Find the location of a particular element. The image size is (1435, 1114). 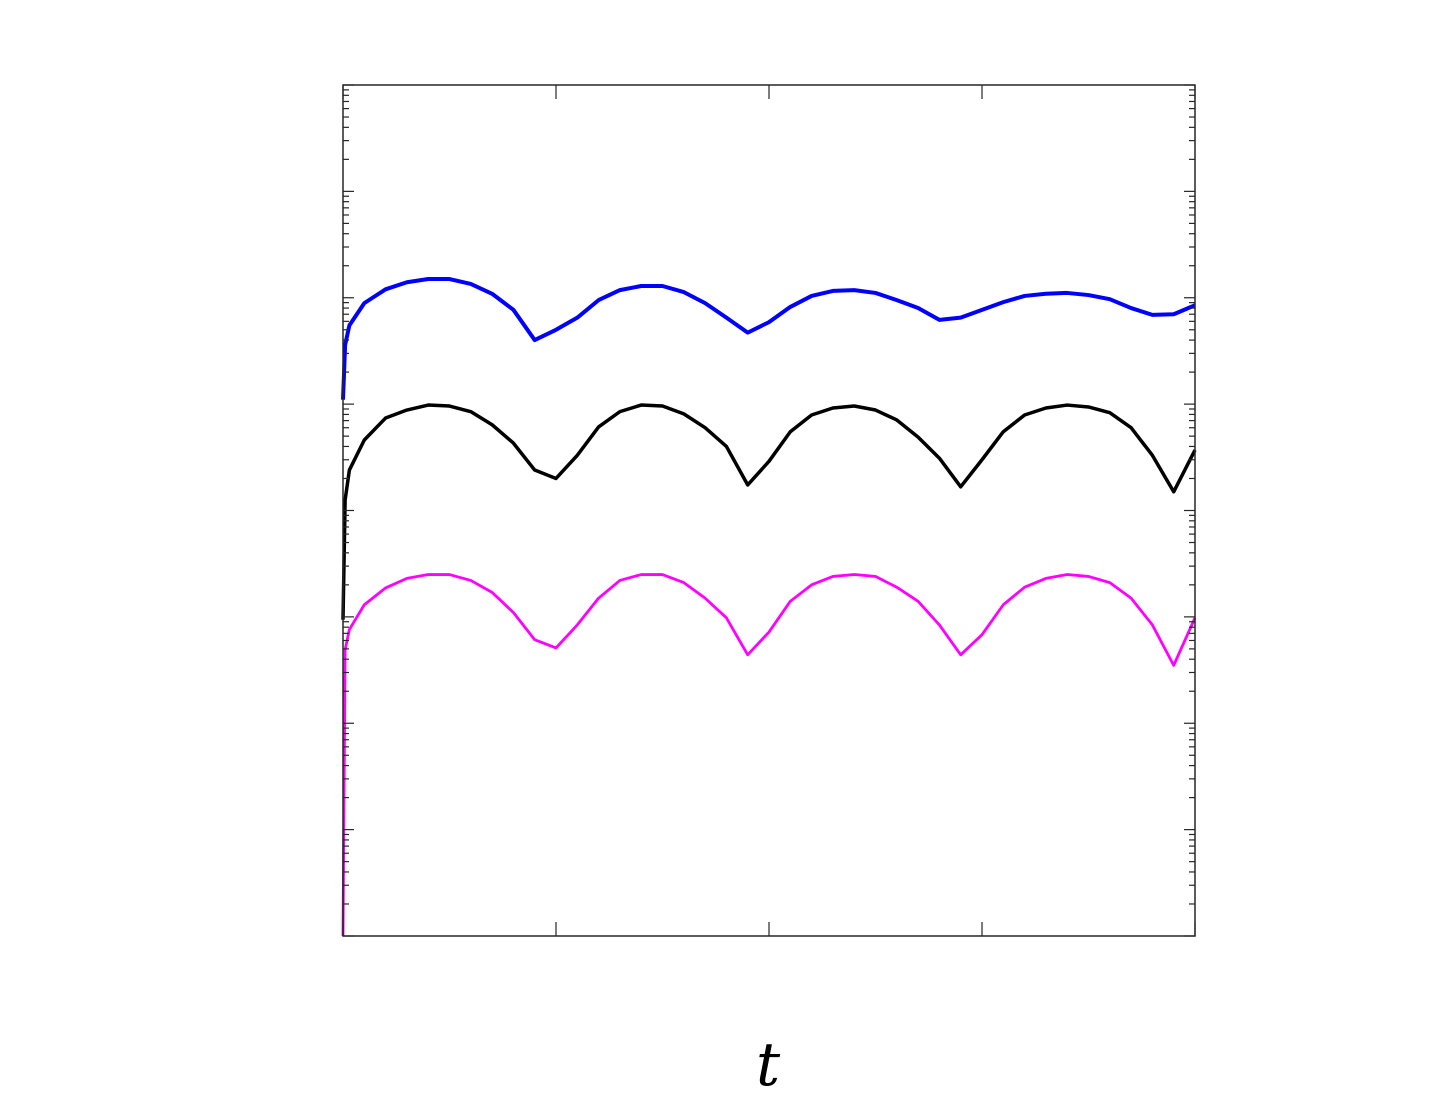

x-axis-label: t is located at coordinates (768, 1065).